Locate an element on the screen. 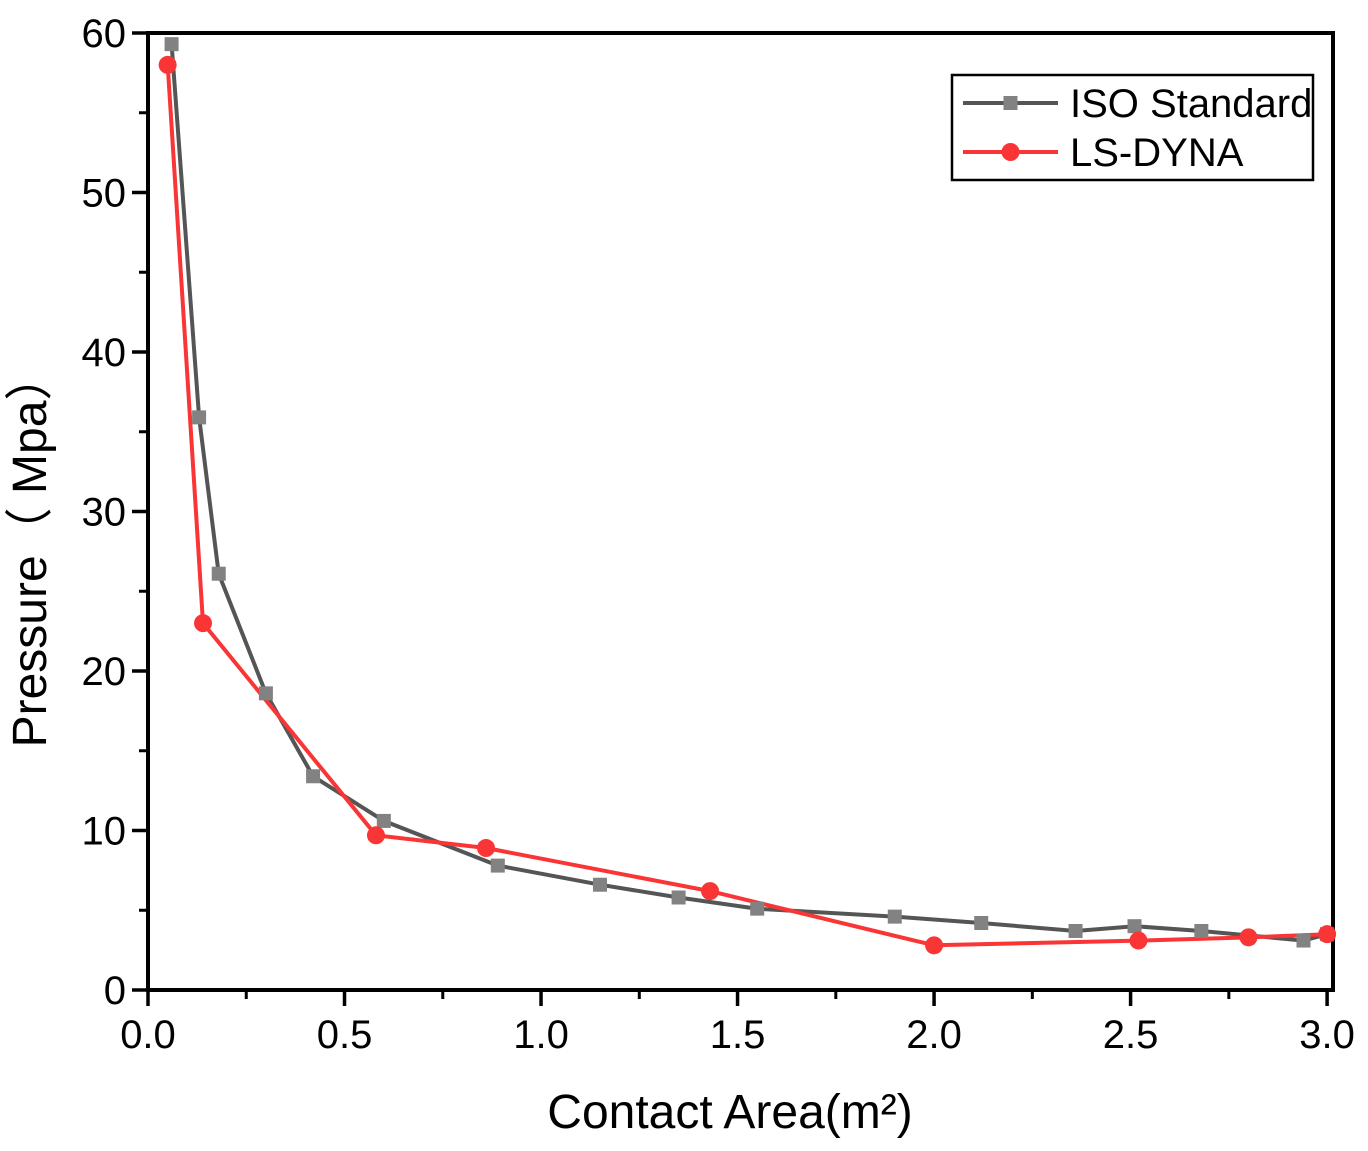 This screenshot has height=1151, width=1368. legend-entry-ls-dyna: LS-DYNA is located at coordinates (1103, 153).